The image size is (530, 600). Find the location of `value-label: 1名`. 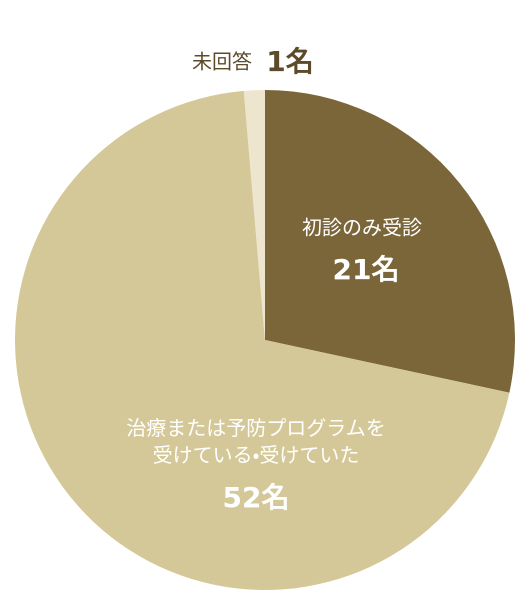

value-label: 1名 is located at coordinates (290, 62).